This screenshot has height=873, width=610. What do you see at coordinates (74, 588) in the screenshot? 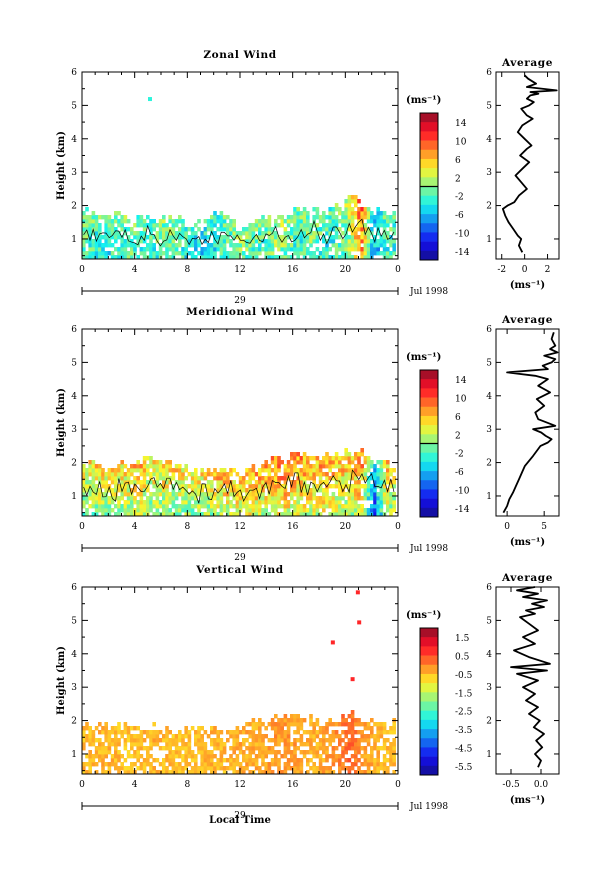
I see `y-tick-label: 6` at bounding box center [74, 588].